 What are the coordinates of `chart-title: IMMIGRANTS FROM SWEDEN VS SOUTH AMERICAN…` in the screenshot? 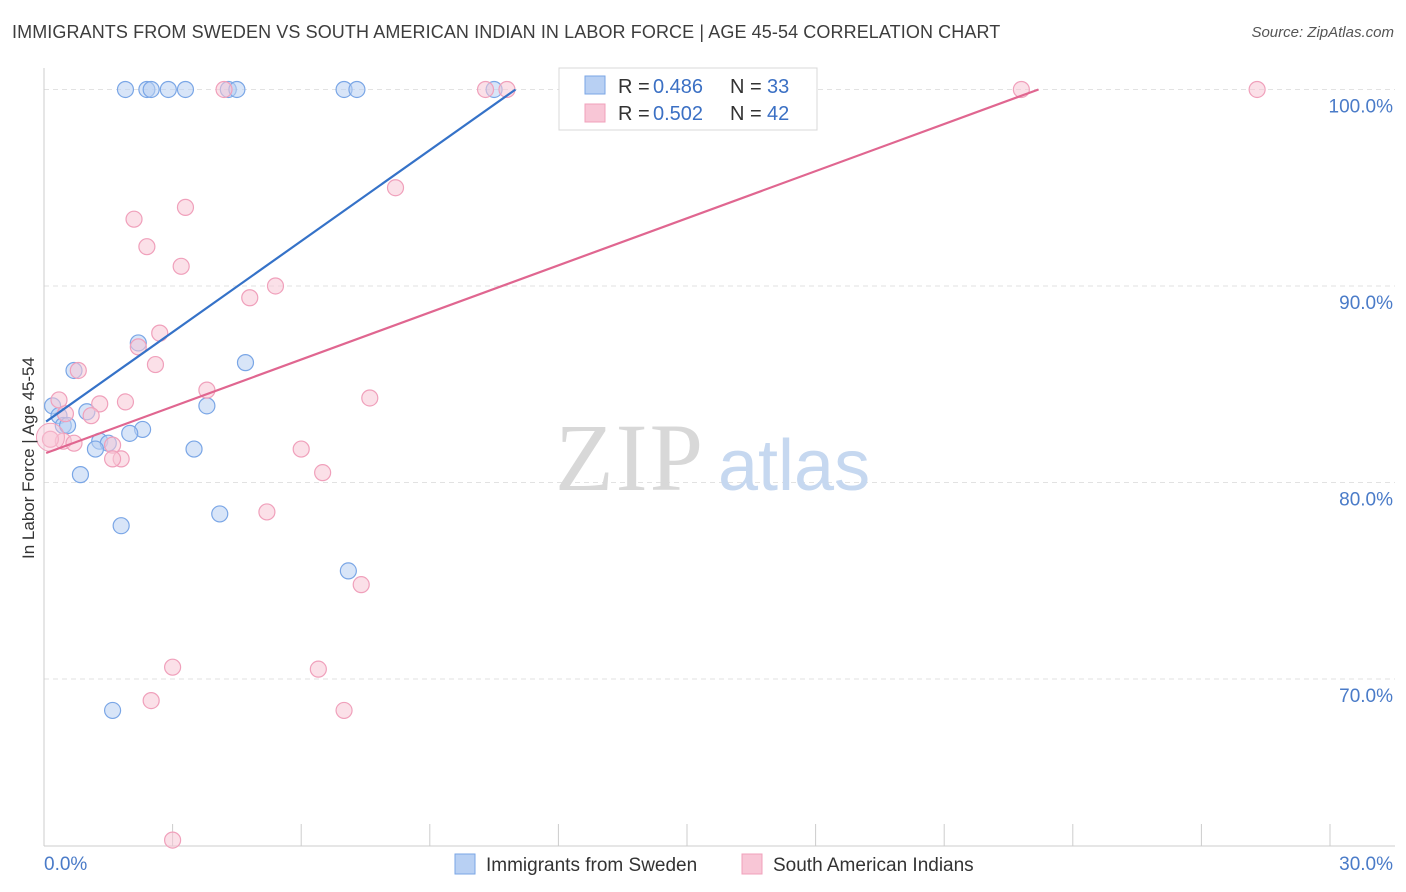 It's located at (506, 32).